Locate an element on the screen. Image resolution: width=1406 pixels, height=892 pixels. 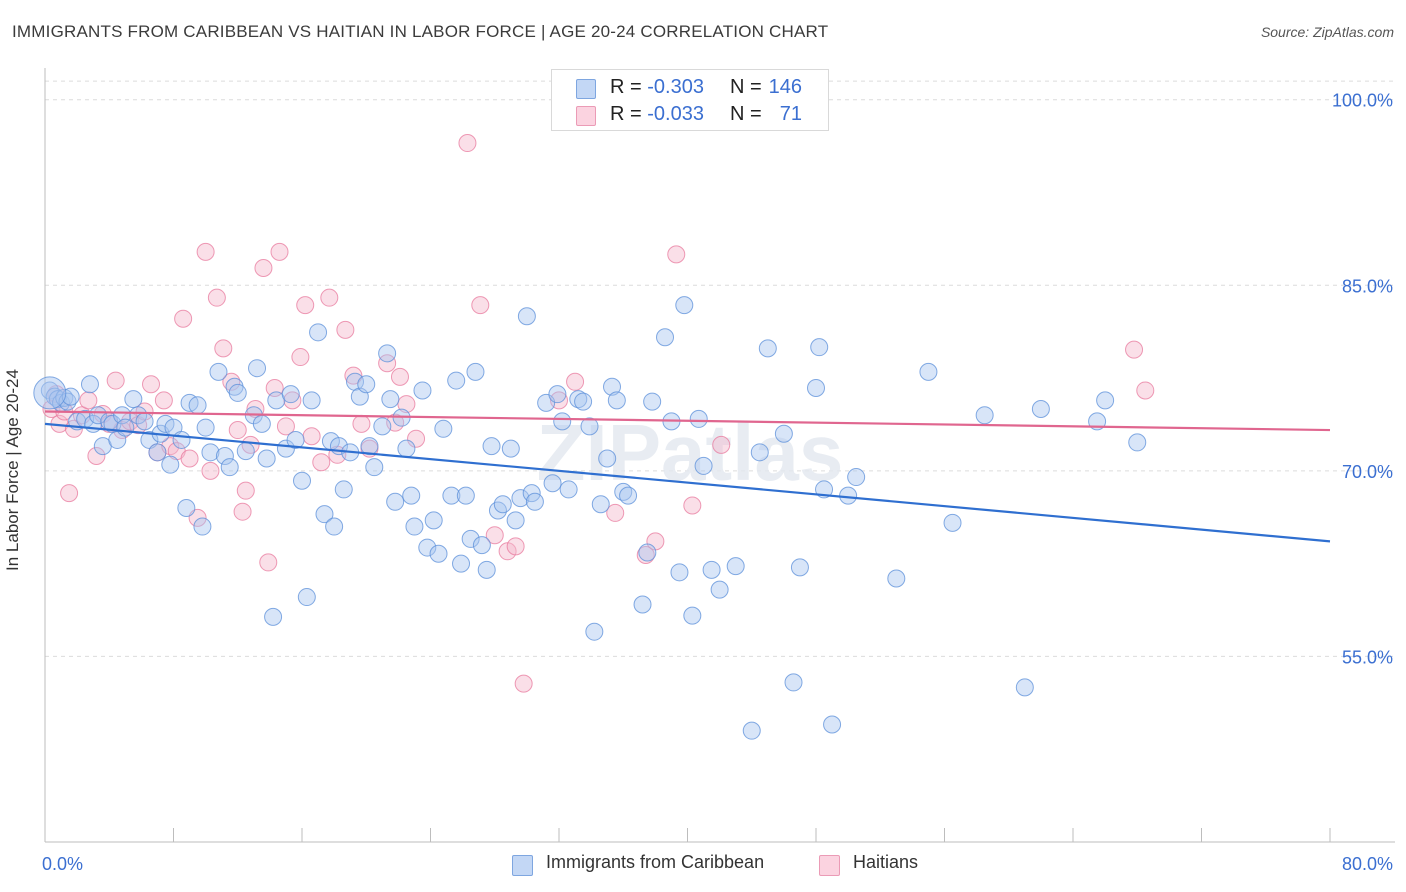
source-label: Source: ZipAtlas.com is located at coordinates (1327, 32).